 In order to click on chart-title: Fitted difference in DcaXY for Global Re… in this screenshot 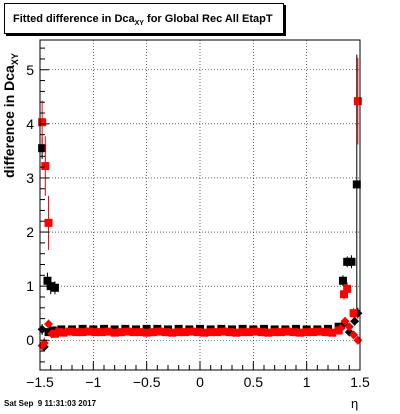, I will do `click(143, 20)`.